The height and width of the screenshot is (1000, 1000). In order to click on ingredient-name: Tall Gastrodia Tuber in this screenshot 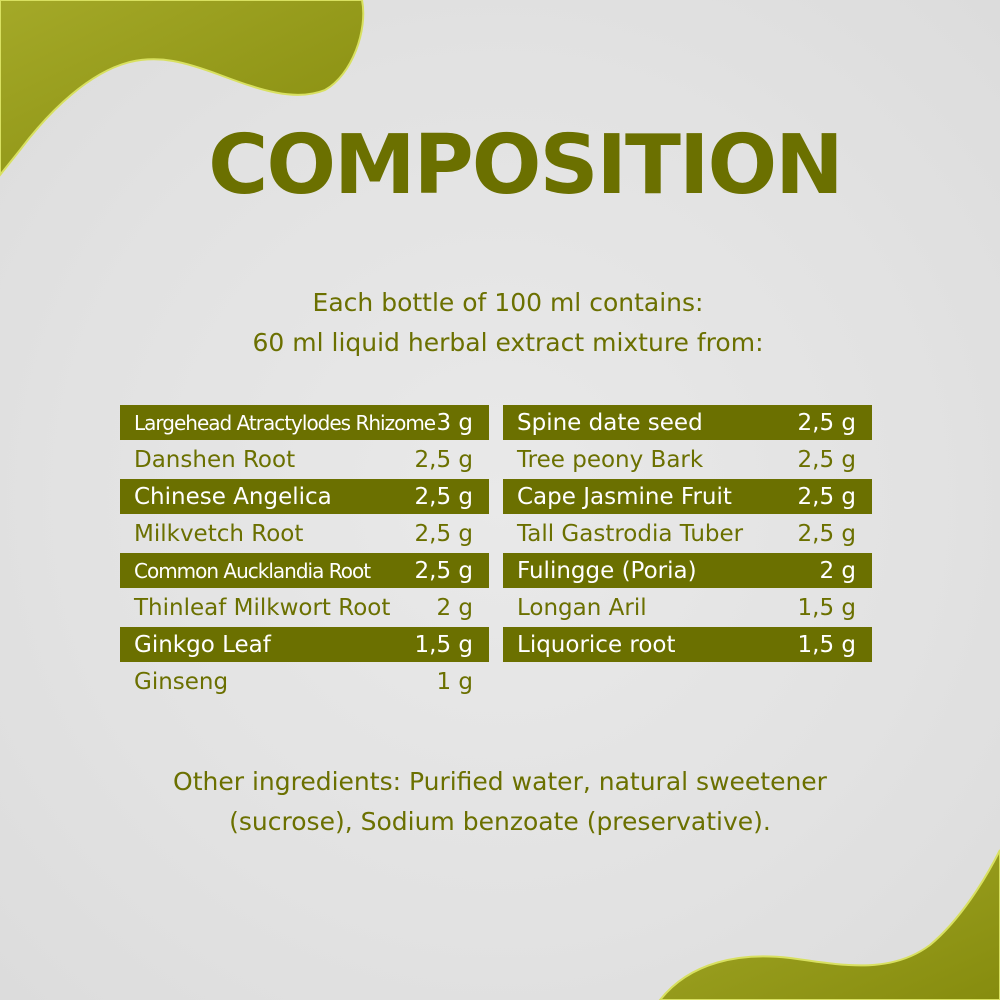, I will do `click(630, 533)`.